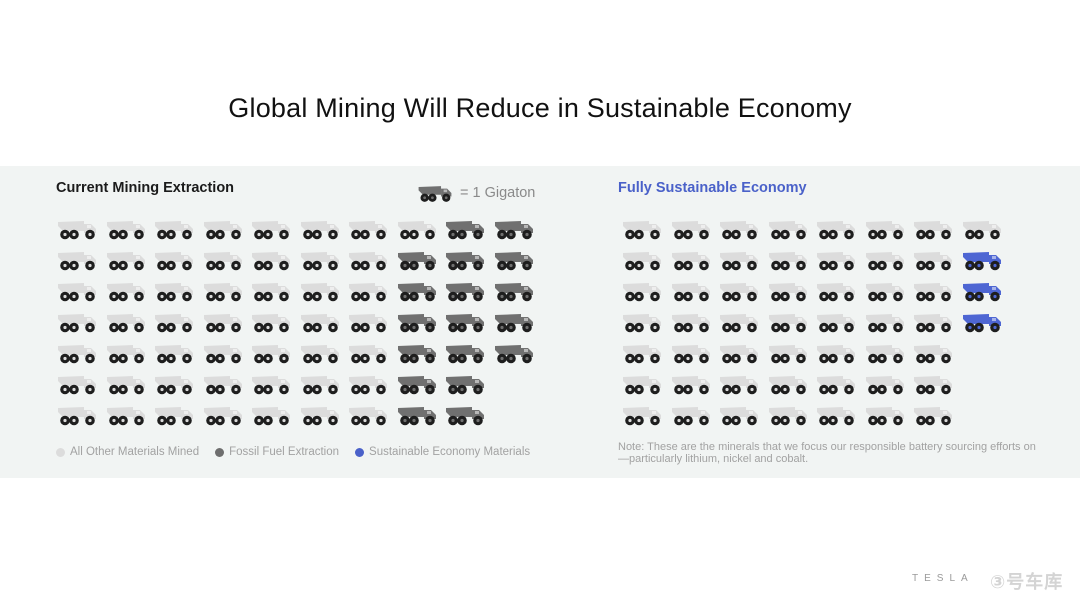  Describe the element at coordinates (450, 452) in the screenshot. I see `legend-label-sustainable: Sustainable Economy Materials` at that location.